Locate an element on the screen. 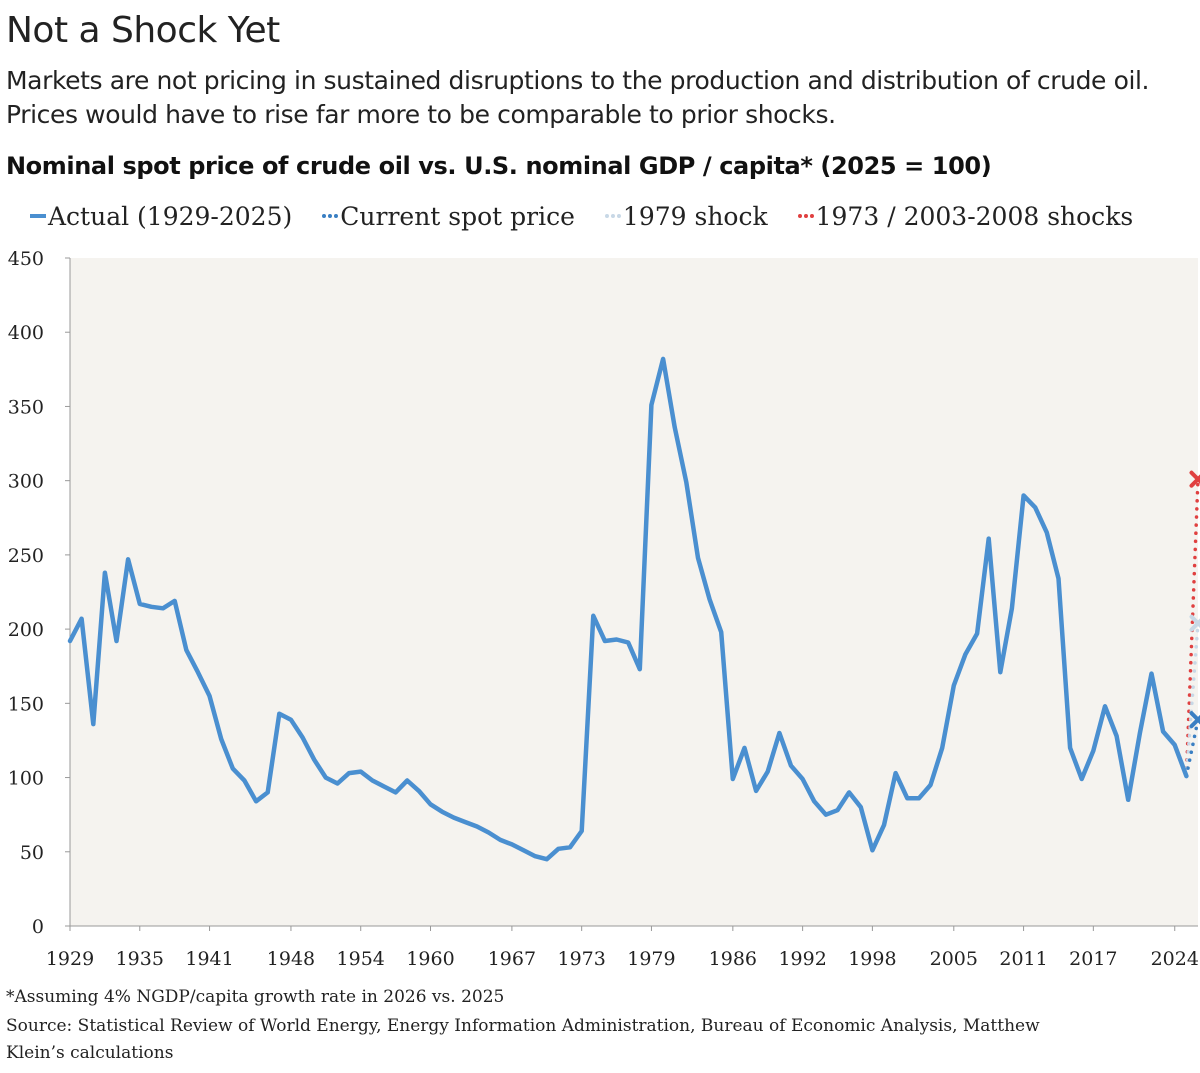 The image size is (1200, 1073). legend-label-1973: 1973 / 2003-2008 shocks is located at coordinates (974, 216).